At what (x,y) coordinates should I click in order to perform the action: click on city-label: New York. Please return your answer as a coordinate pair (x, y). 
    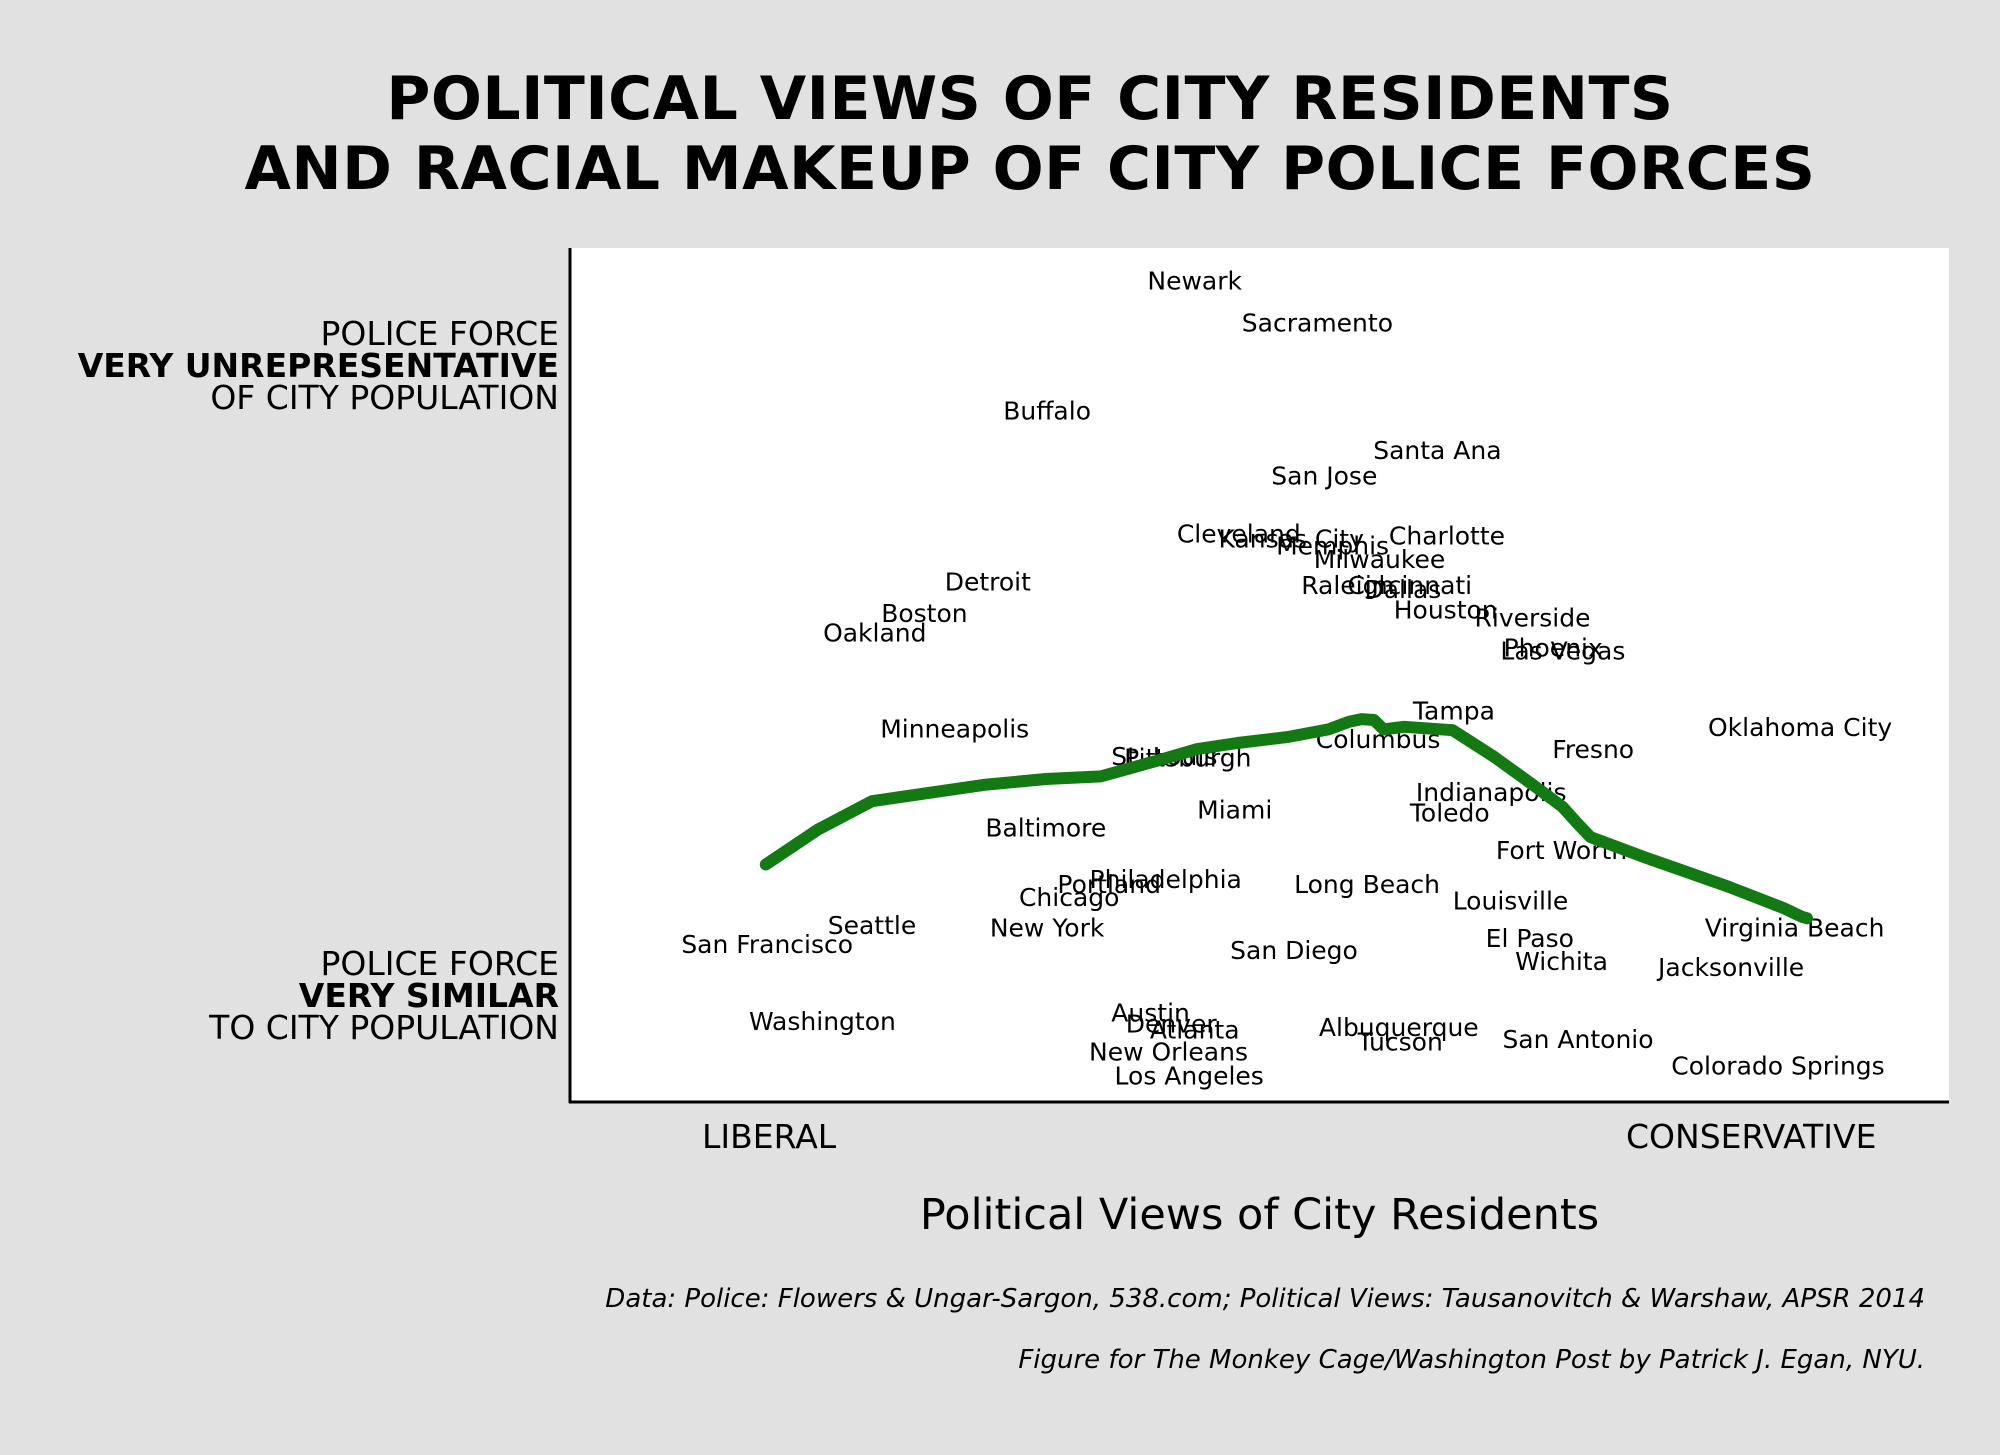
    Looking at the image, I should click on (1047, 928).